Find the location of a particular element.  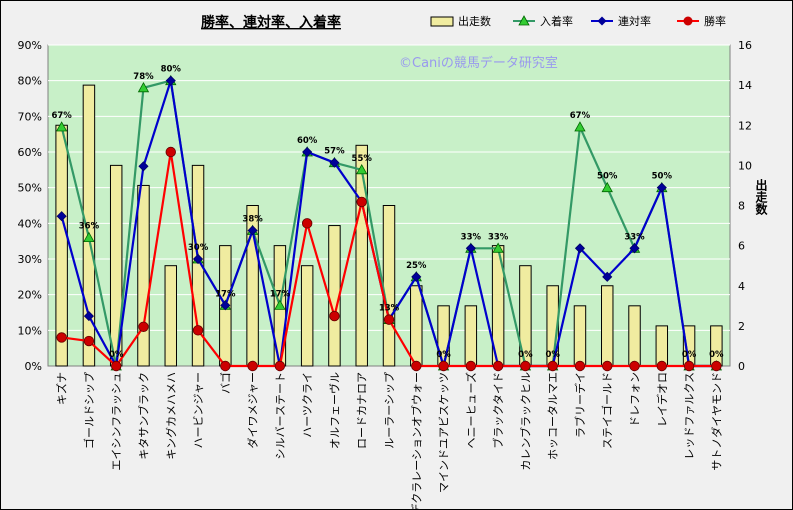

x-category-label: ロードカナロア is located at coordinates (362, 410).